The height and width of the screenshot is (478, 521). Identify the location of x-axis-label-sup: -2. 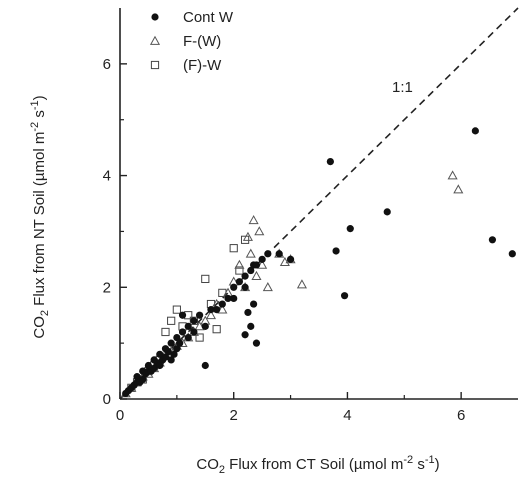
(408, 460).